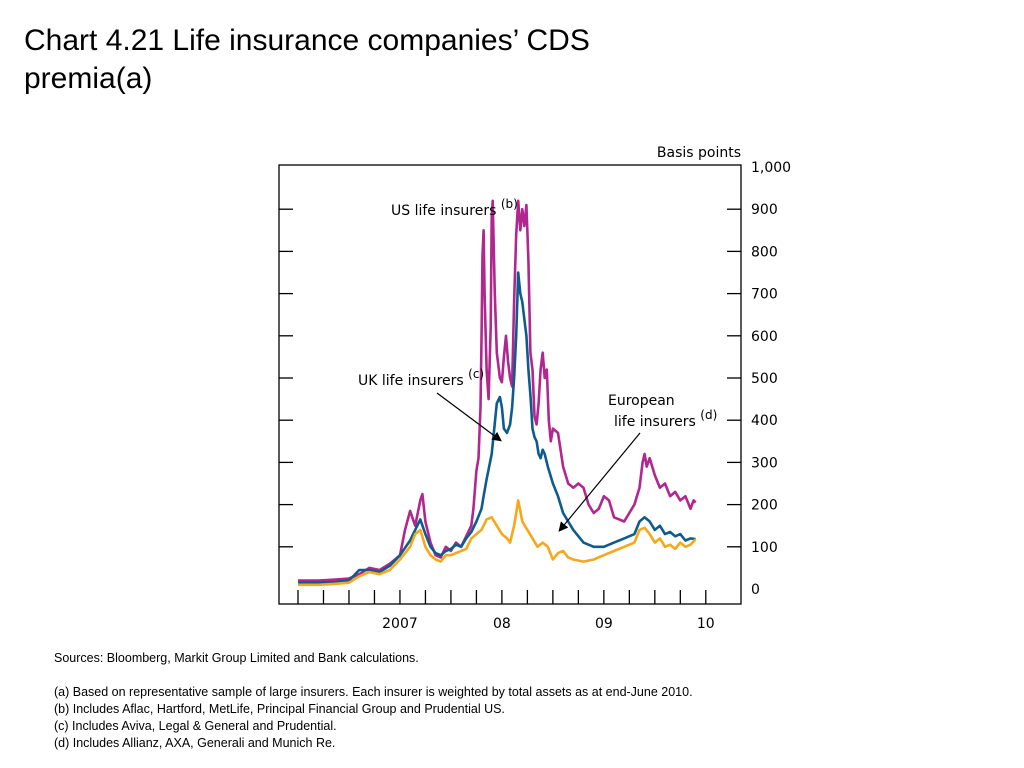  I want to click on y-tick-label: 600, so click(764, 337).